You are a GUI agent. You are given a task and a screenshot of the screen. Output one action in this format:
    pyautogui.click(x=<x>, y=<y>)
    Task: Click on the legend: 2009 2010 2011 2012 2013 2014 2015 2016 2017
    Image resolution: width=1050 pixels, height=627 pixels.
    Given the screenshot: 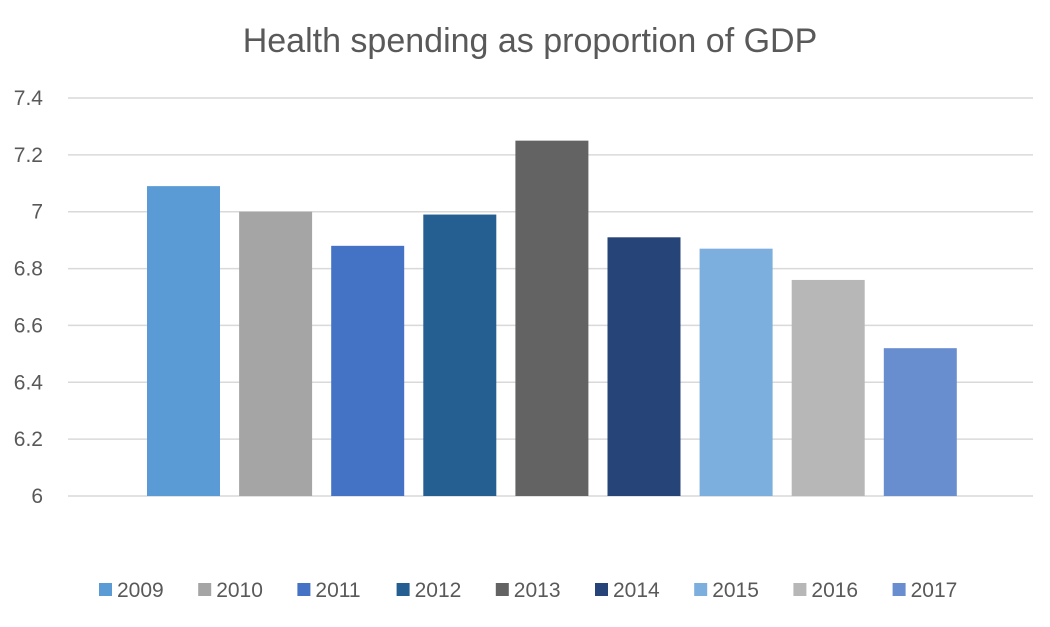 What is the action you would take?
    pyautogui.click(x=528, y=590)
    